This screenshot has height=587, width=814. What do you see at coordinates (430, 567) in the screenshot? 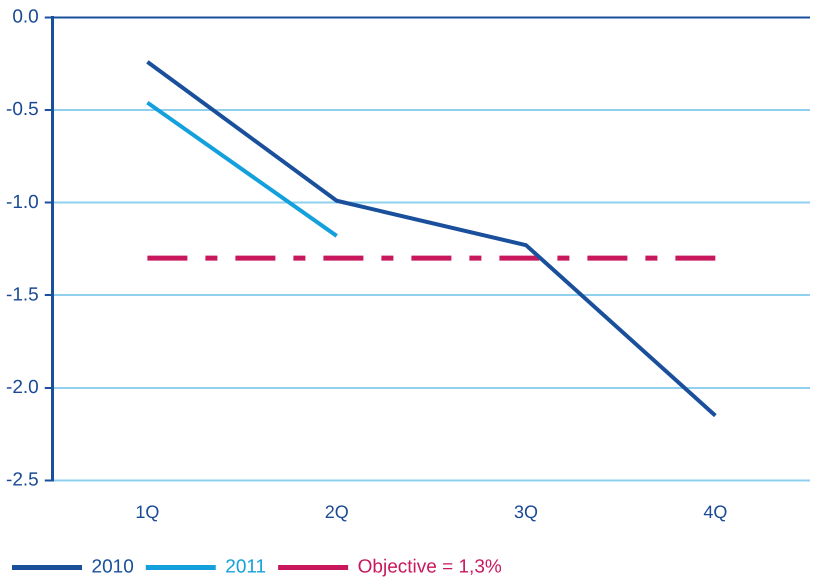
I see `legend-label: Objective = 1,3%` at bounding box center [430, 567].